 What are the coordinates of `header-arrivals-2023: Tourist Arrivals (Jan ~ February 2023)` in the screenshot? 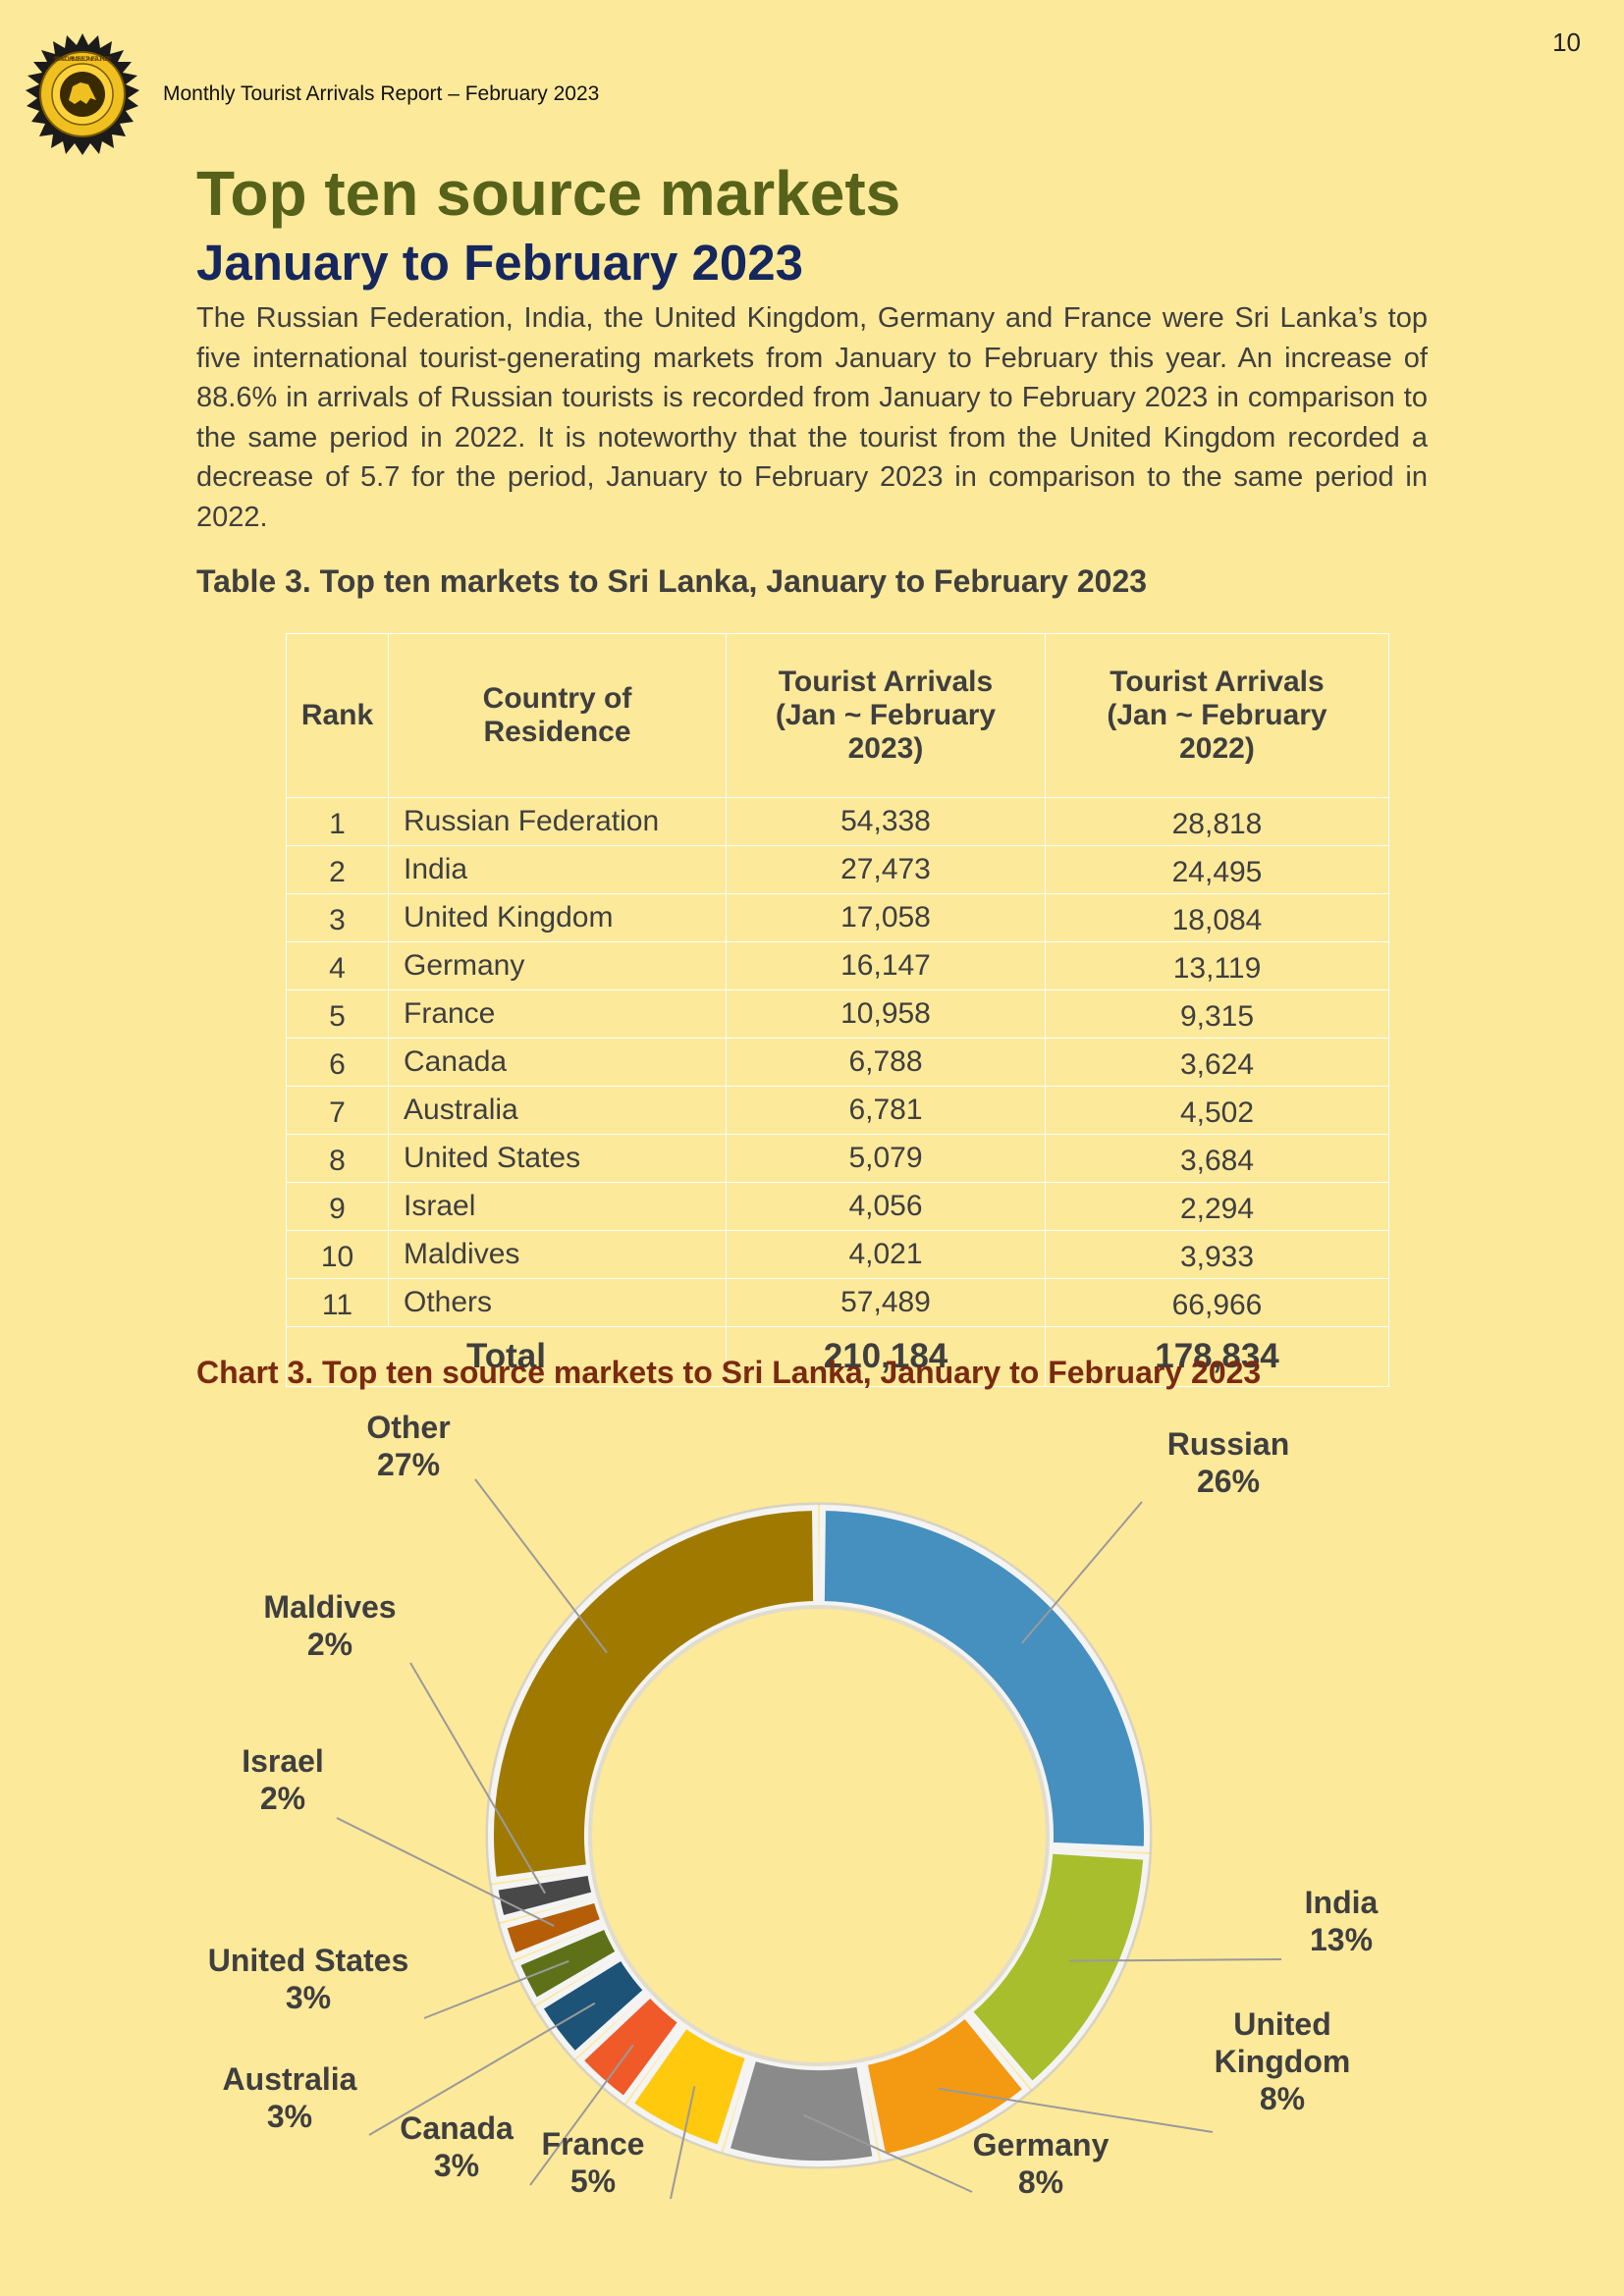 It's located at (886, 716).